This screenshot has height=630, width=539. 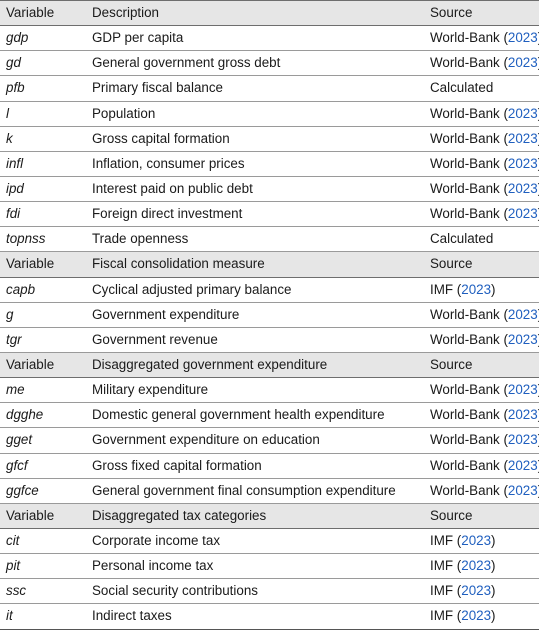 I want to click on variable-name-cell: g, so click(x=43, y=315).